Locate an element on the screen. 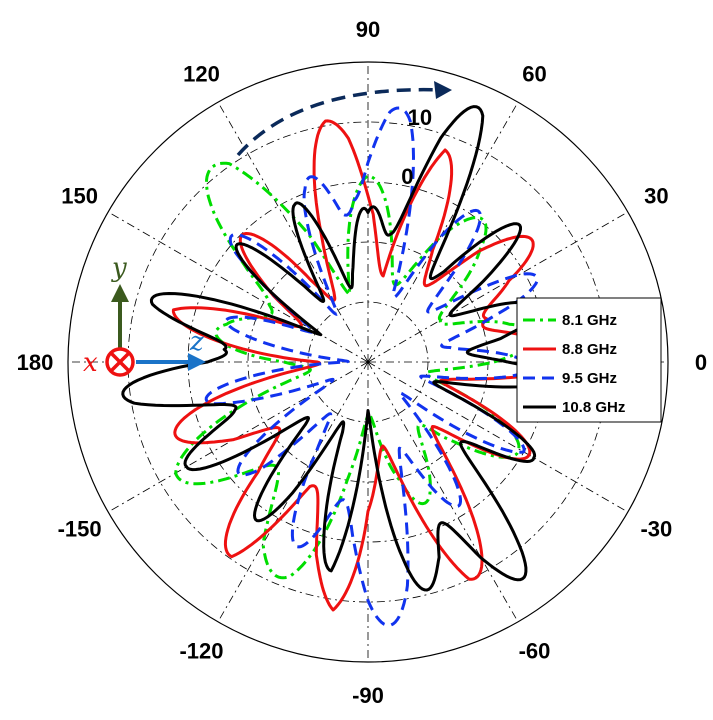 The height and width of the screenshot is (720, 713). rotation-arrow is located at coordinates (339, 122).